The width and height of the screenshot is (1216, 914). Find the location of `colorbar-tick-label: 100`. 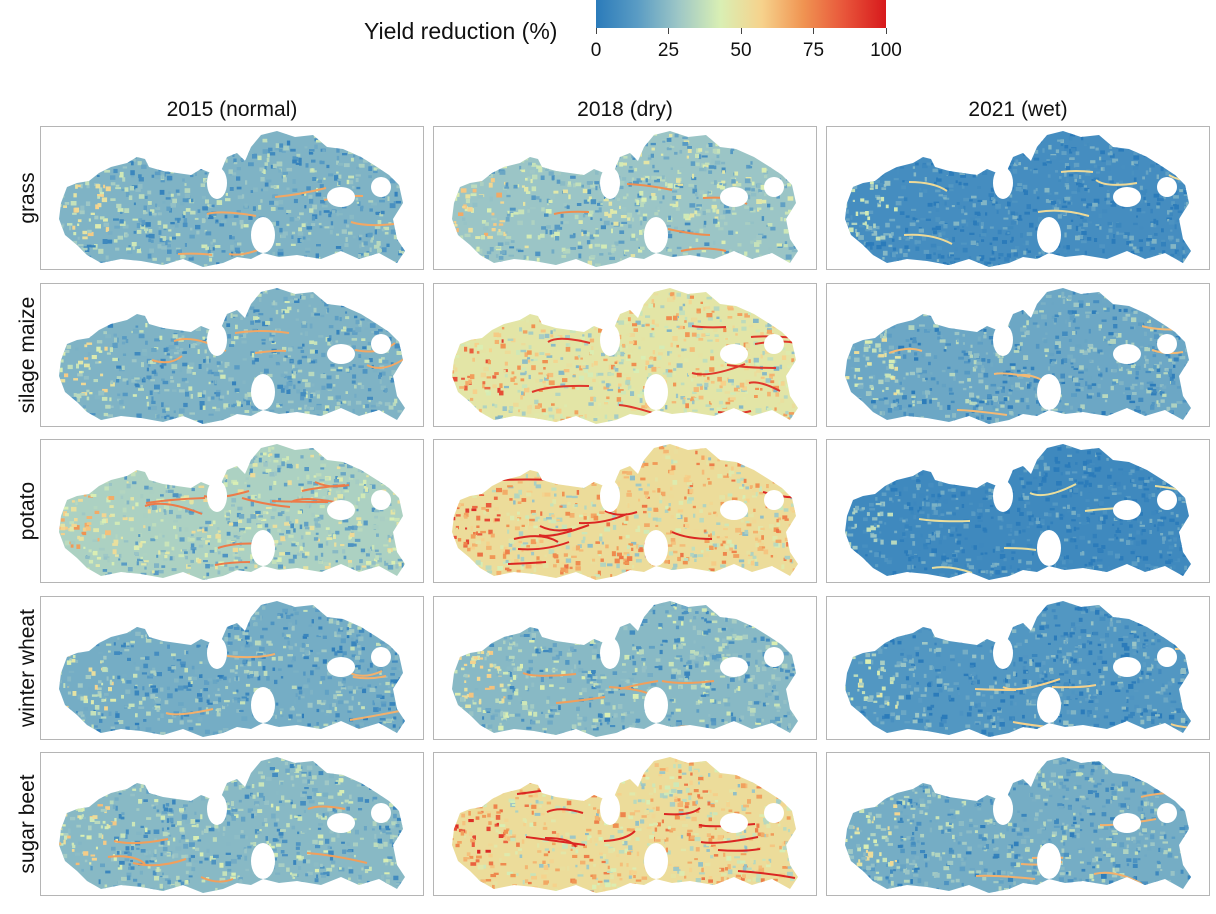

colorbar-tick-label: 100 is located at coordinates (886, 50).